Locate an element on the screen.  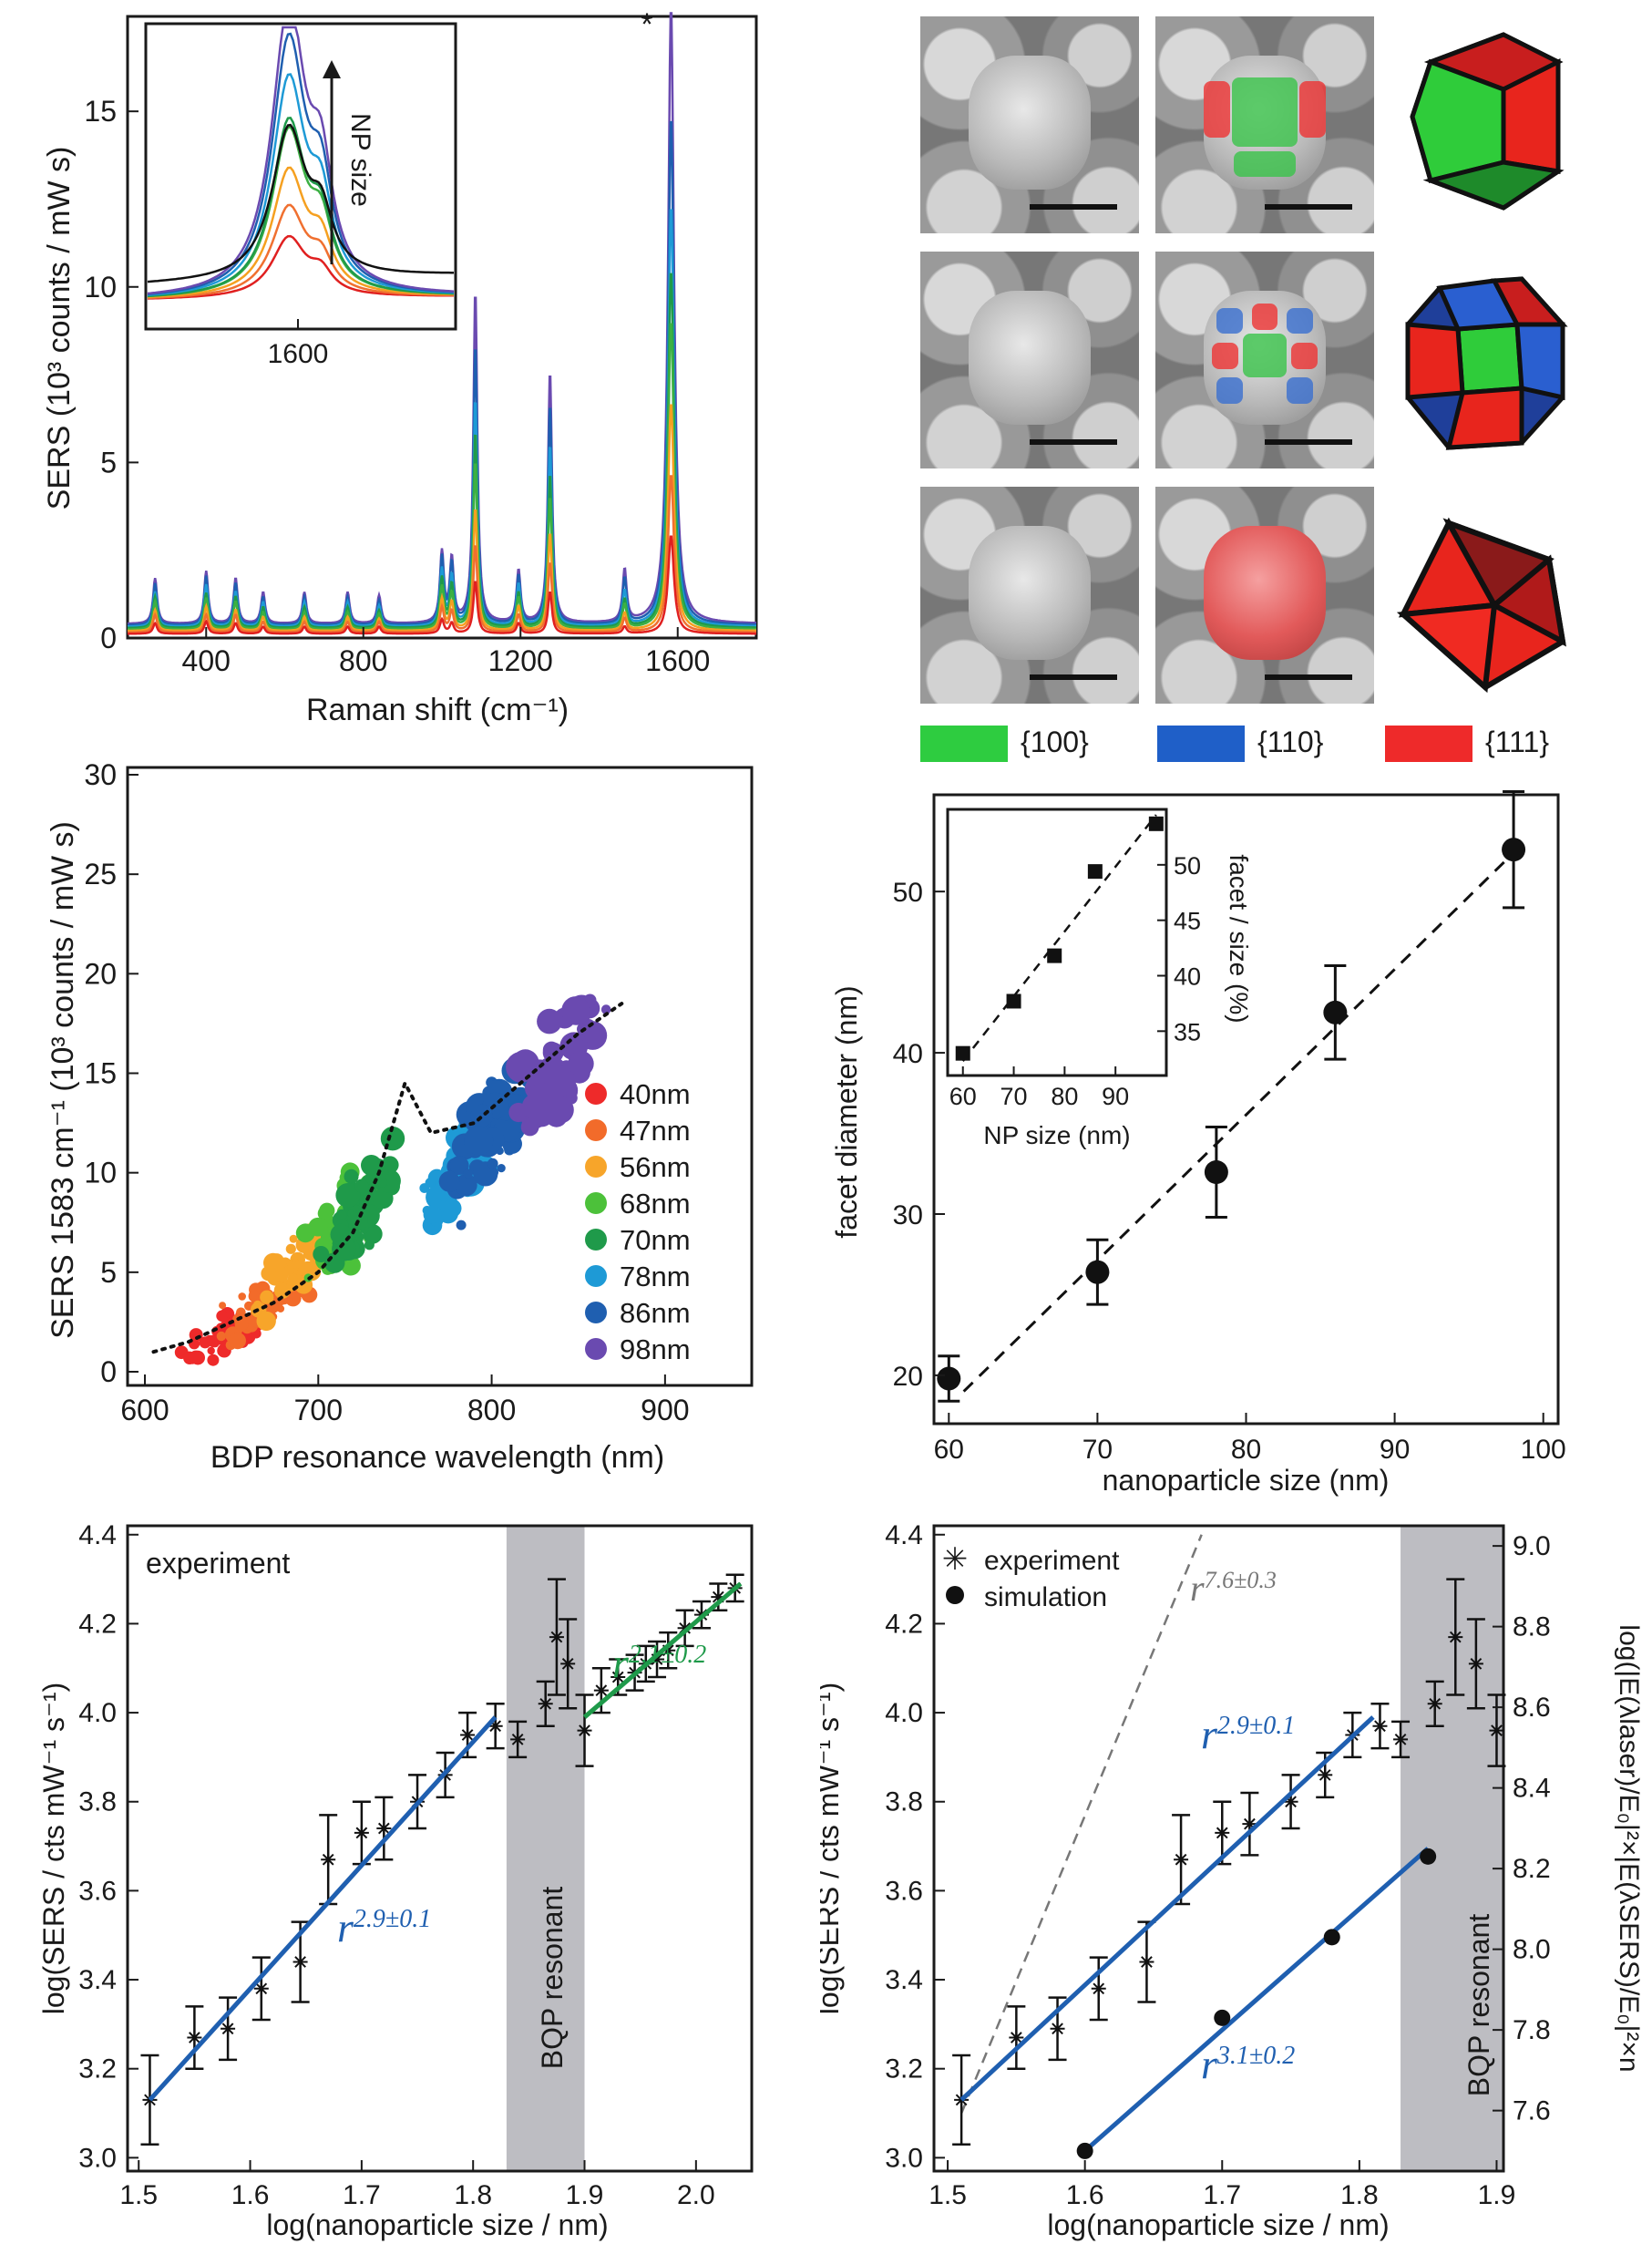
rhombicuboctahedron-model is located at coordinates (1486, 363).